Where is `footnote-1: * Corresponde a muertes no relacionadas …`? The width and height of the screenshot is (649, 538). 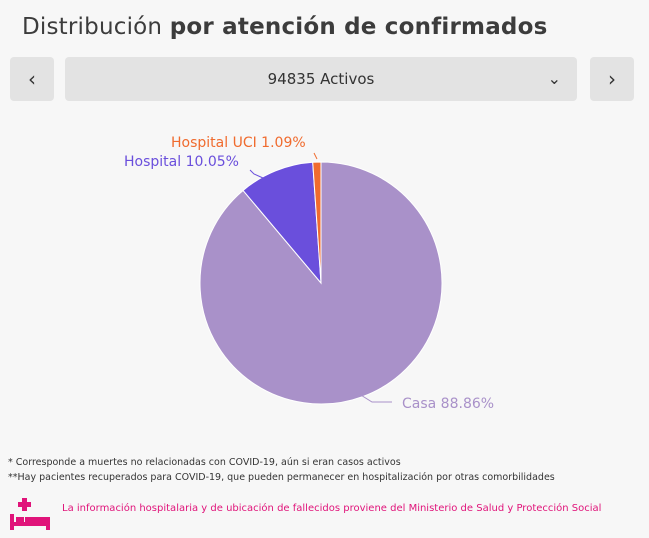
footnote-1: * Corresponde a muertes no relacionadas … is located at coordinates (204, 462).